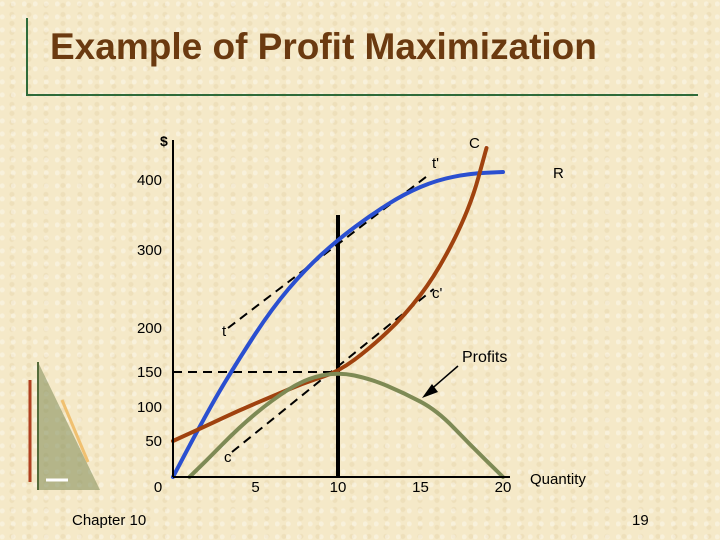 The height and width of the screenshot is (540, 720). What do you see at coordinates (149, 250) in the screenshot?
I see `y-tick-label: 300` at bounding box center [149, 250].